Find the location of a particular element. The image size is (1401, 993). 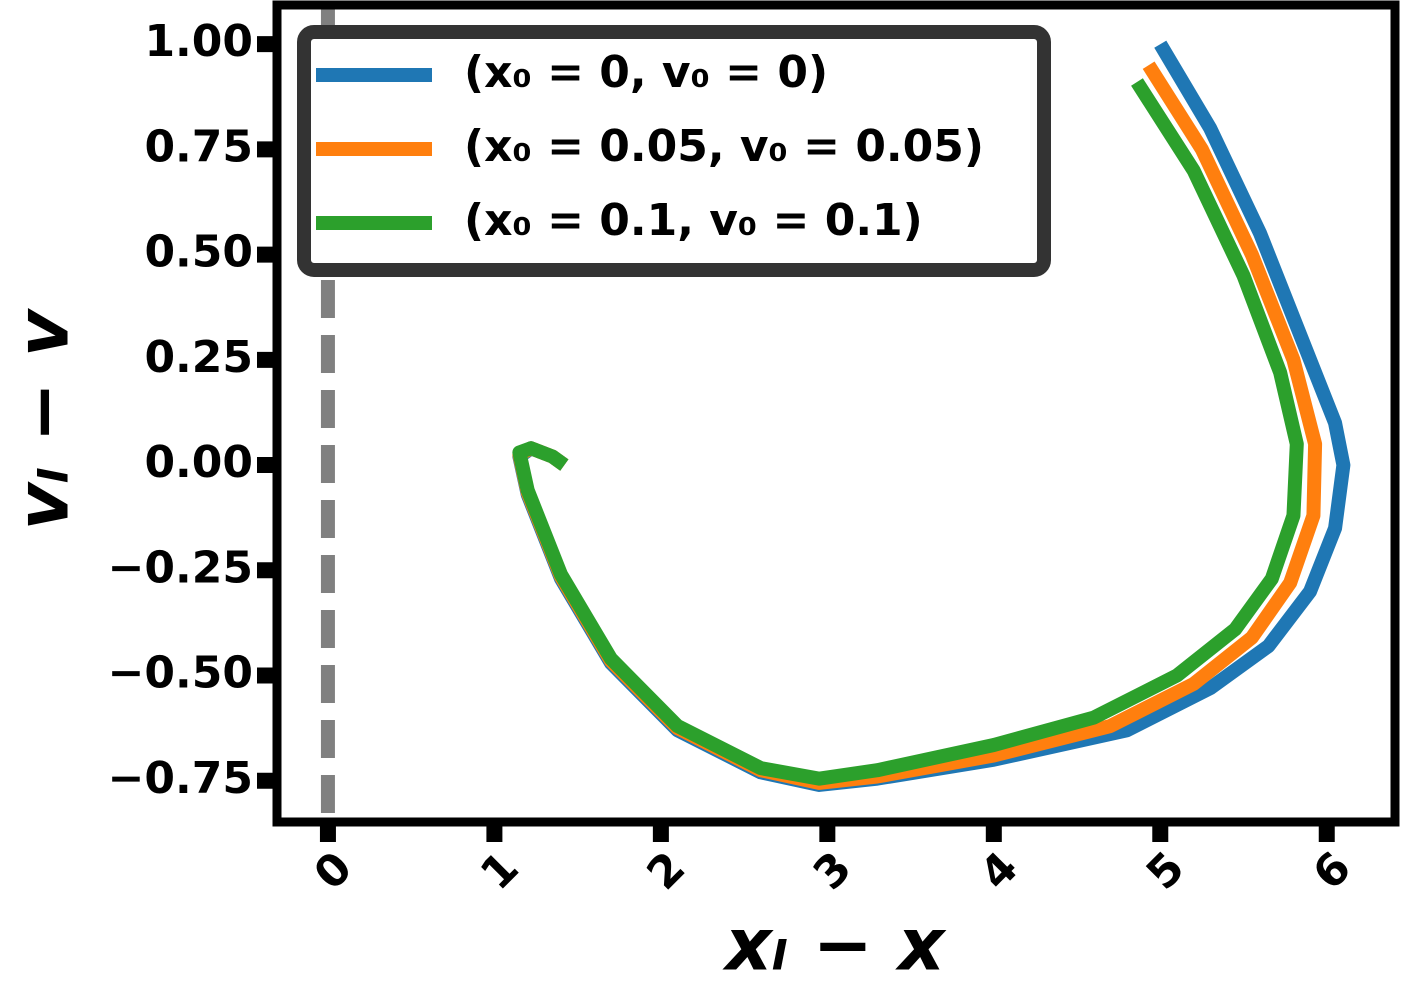

x-tick-label: 5 is located at coordinates (1166, 871).